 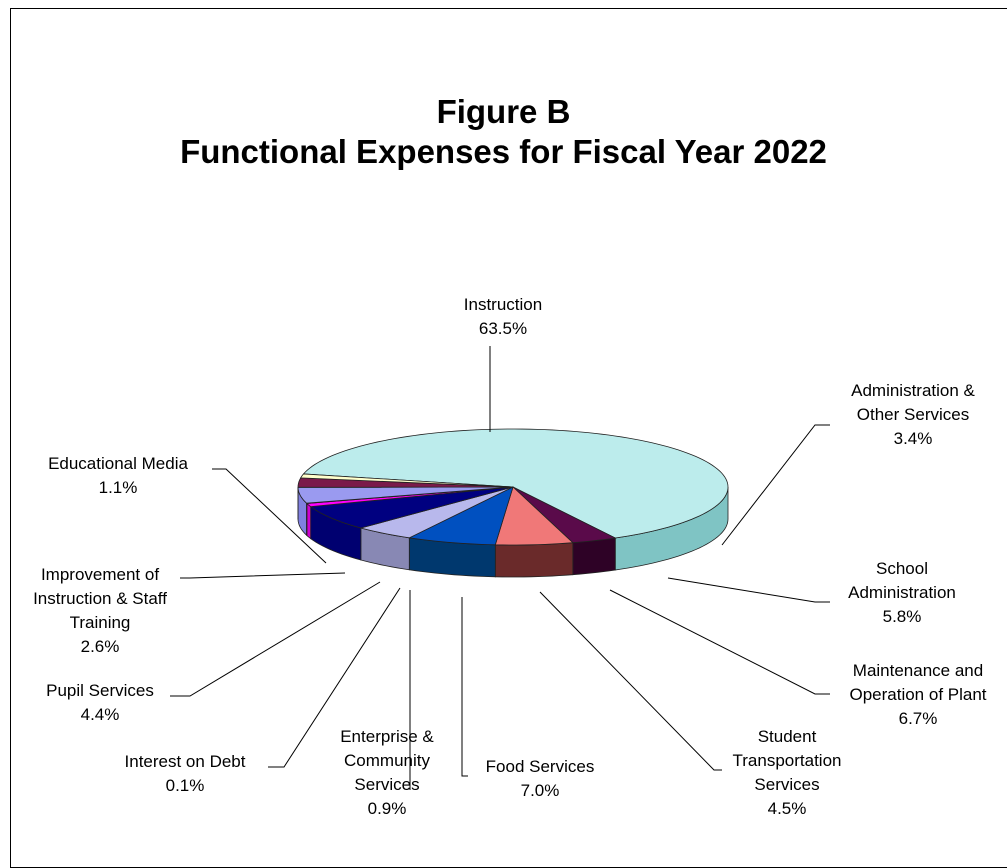 What do you see at coordinates (787, 808) in the screenshot?
I see `slice-value-label: 4.5%` at bounding box center [787, 808].